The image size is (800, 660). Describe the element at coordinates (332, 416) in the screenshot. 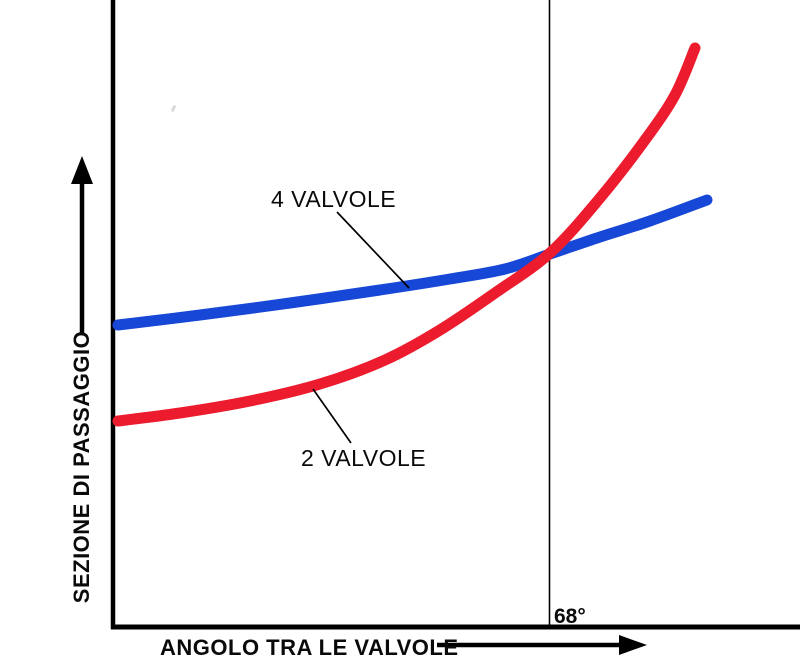

I see `leader-line-2-valvole` at that location.